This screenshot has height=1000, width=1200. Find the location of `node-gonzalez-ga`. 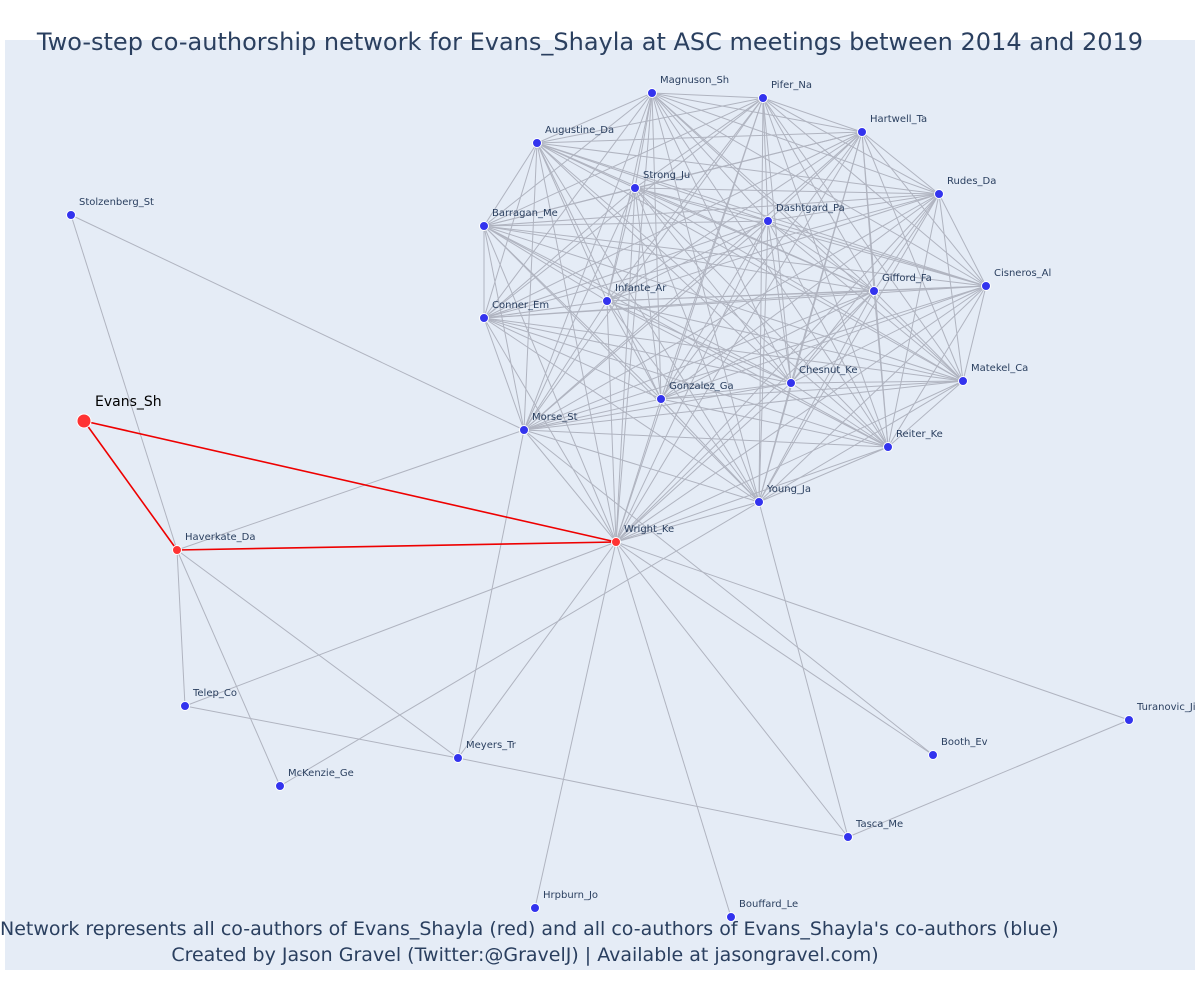

node-gonzalez-ga is located at coordinates (661, 399).